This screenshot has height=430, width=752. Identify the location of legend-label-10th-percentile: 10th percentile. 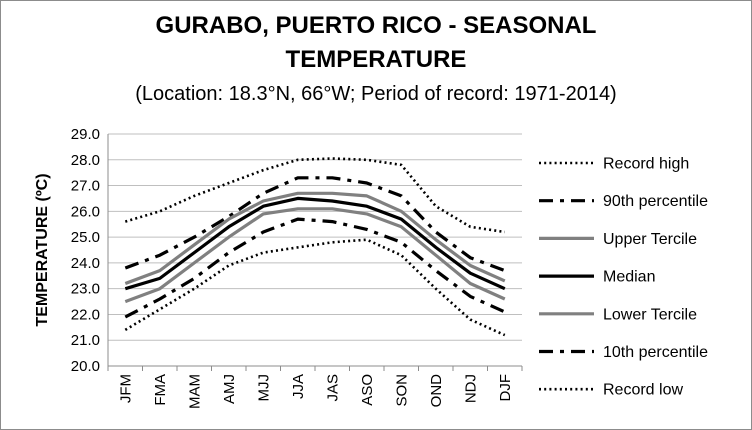
(655, 352).